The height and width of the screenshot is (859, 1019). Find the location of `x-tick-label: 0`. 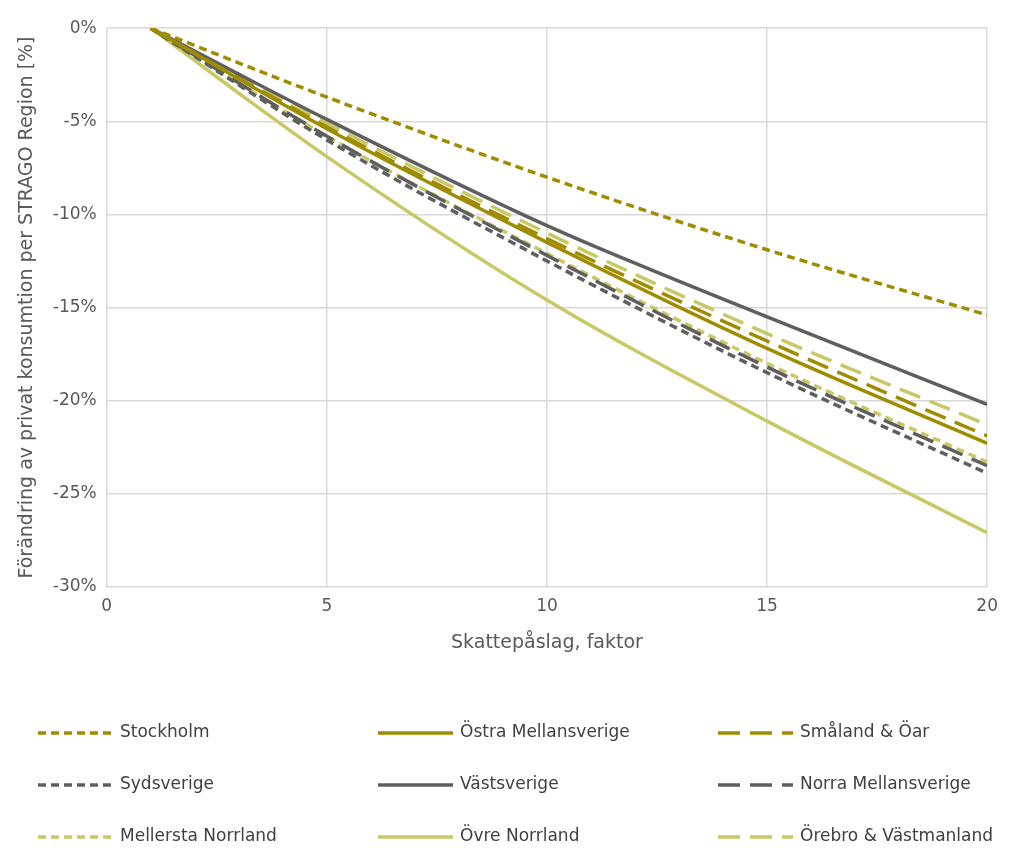

x-tick-label: 0 is located at coordinates (107, 605).